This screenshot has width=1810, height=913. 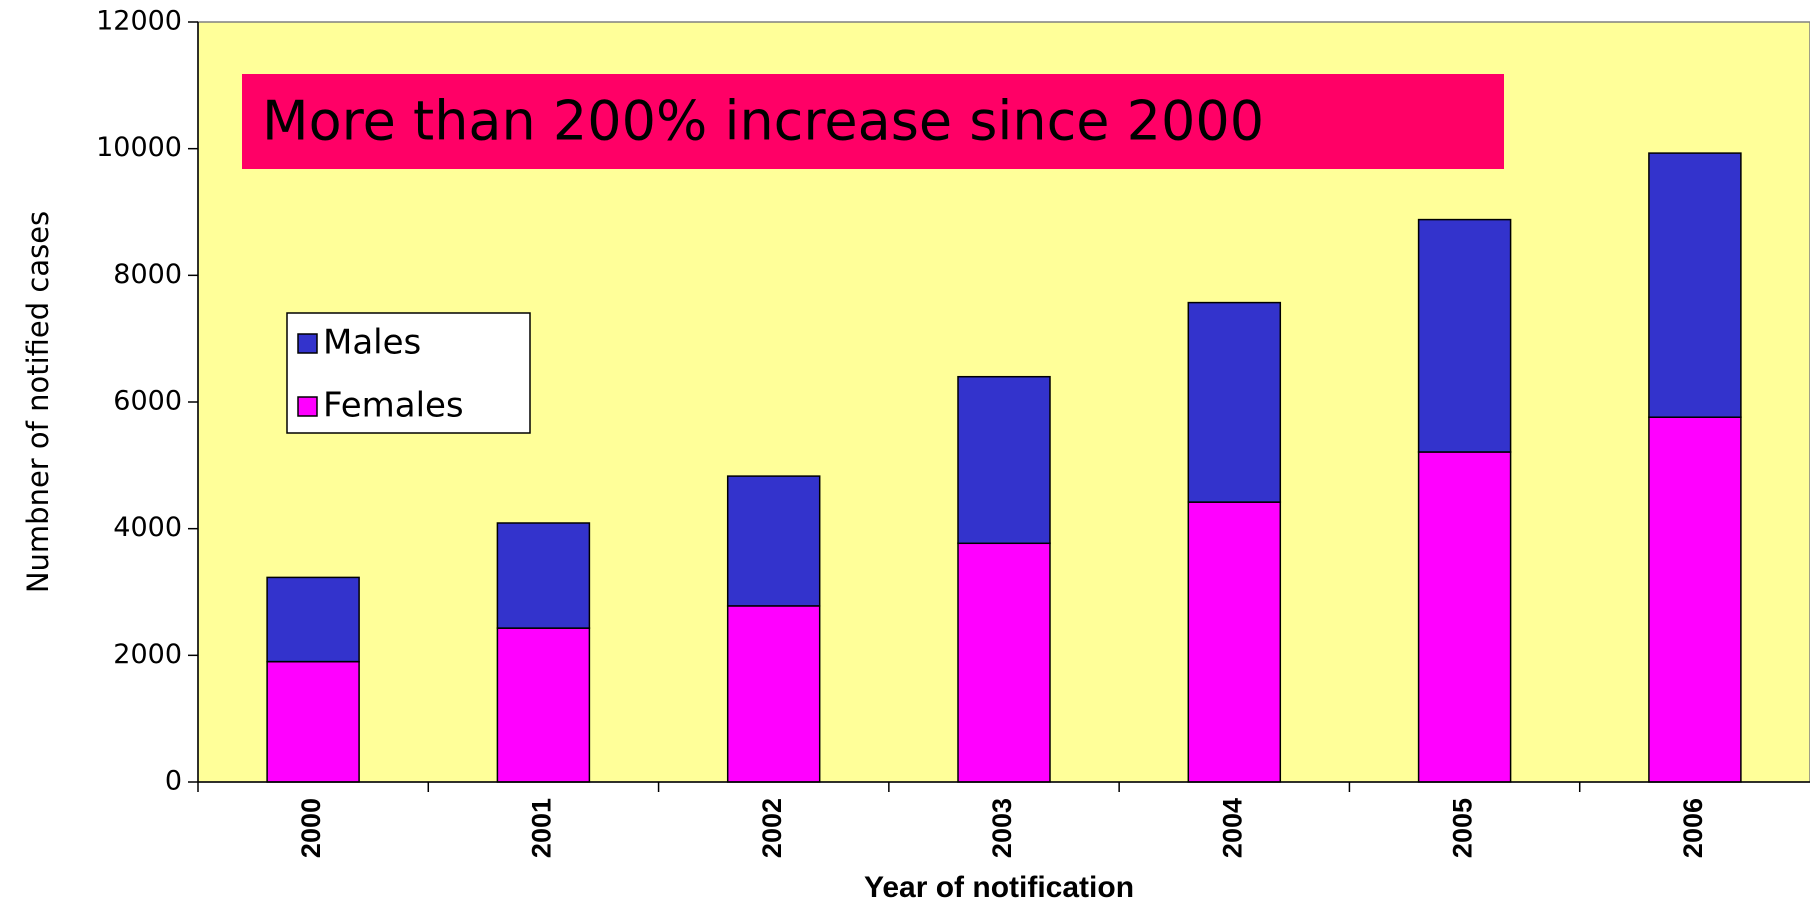 I want to click on x-tick-label: 2003, so click(x=1002, y=828).